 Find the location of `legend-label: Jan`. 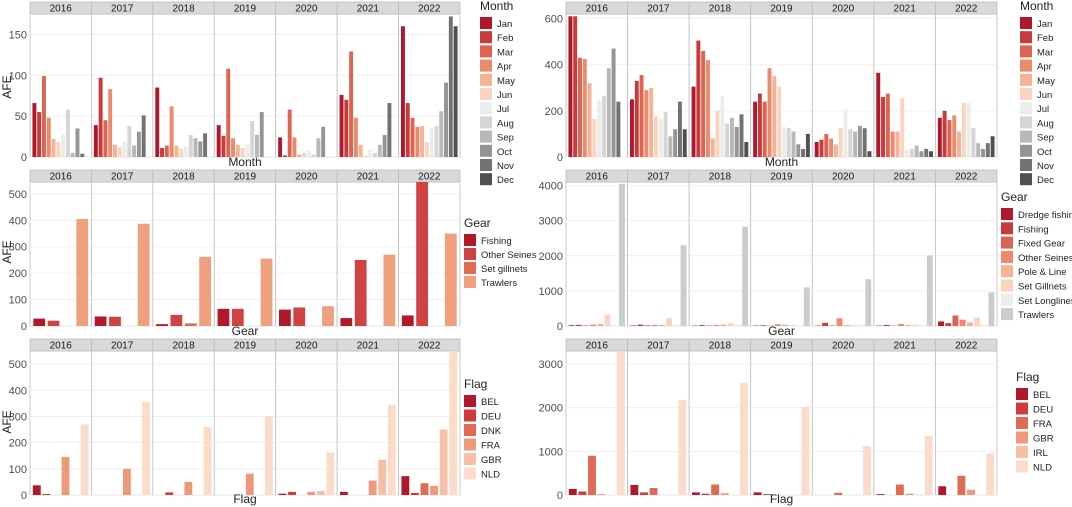

legend-label: Jan is located at coordinates (504, 24).